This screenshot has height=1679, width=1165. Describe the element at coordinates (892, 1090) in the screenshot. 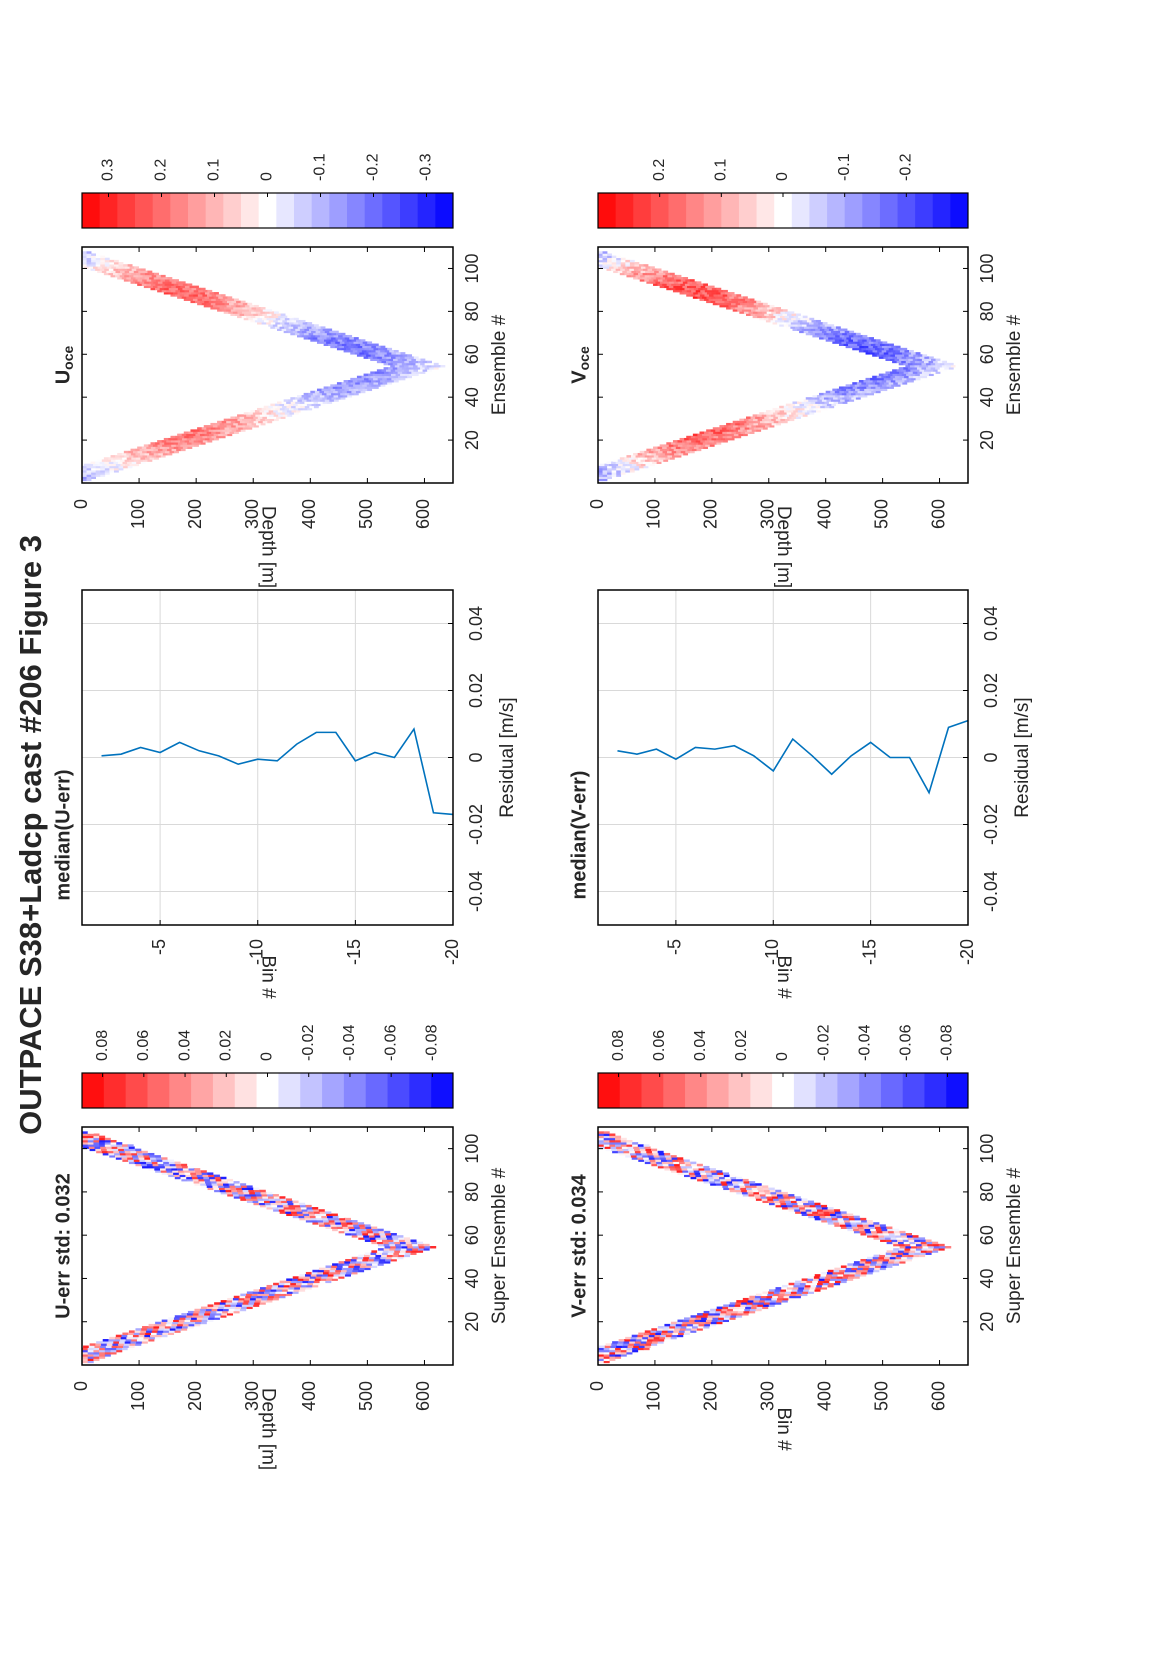

I see `colorbar-swatch` at that location.